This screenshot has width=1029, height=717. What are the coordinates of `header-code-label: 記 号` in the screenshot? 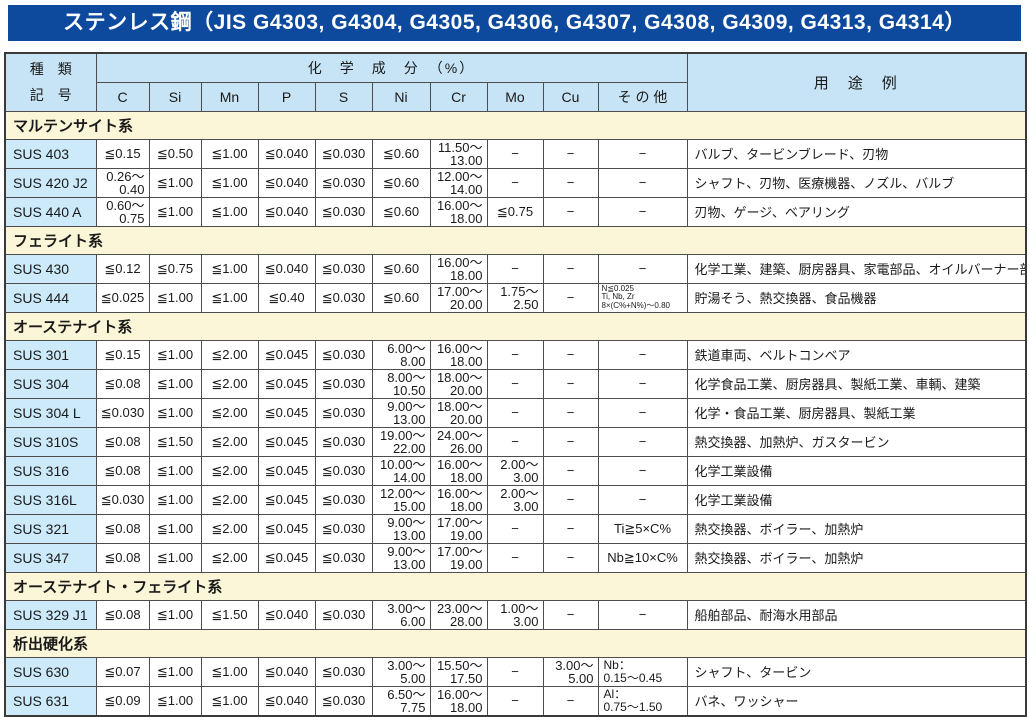 It's located at (50, 95).